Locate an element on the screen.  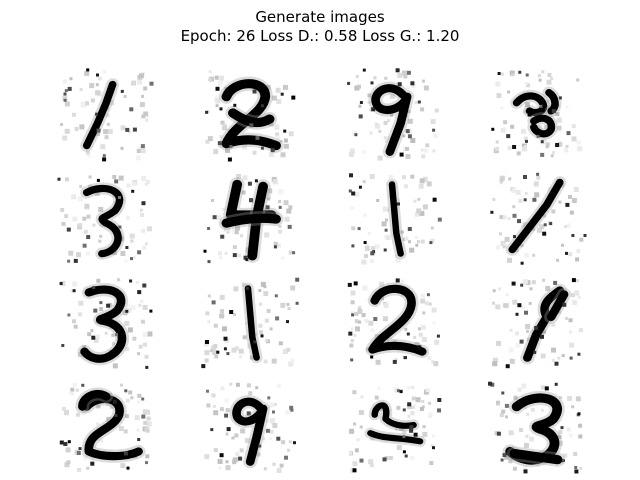
generated-image-r2-c1 is located at coordinates (104, 217).